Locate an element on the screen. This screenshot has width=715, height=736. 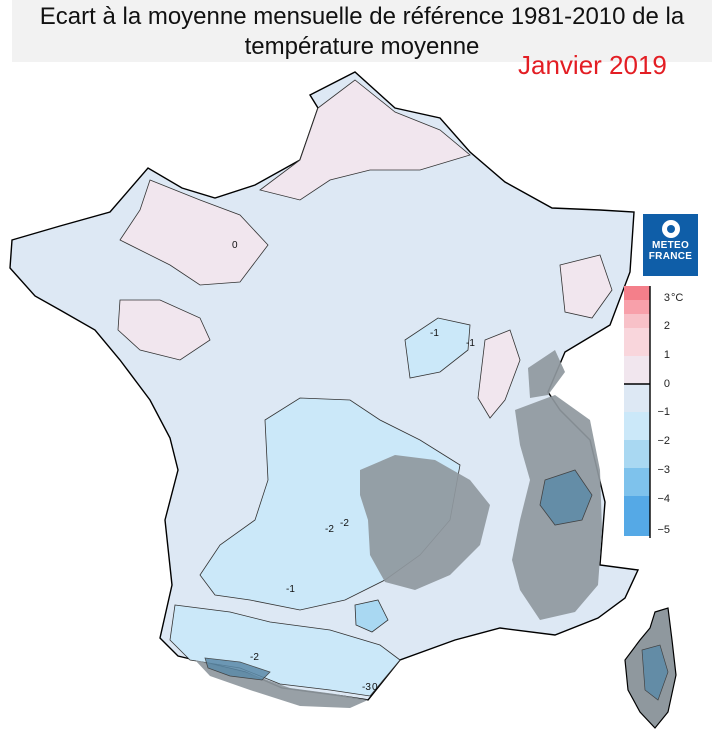
zone-negative-southwest is located at coordinates (285, 650).